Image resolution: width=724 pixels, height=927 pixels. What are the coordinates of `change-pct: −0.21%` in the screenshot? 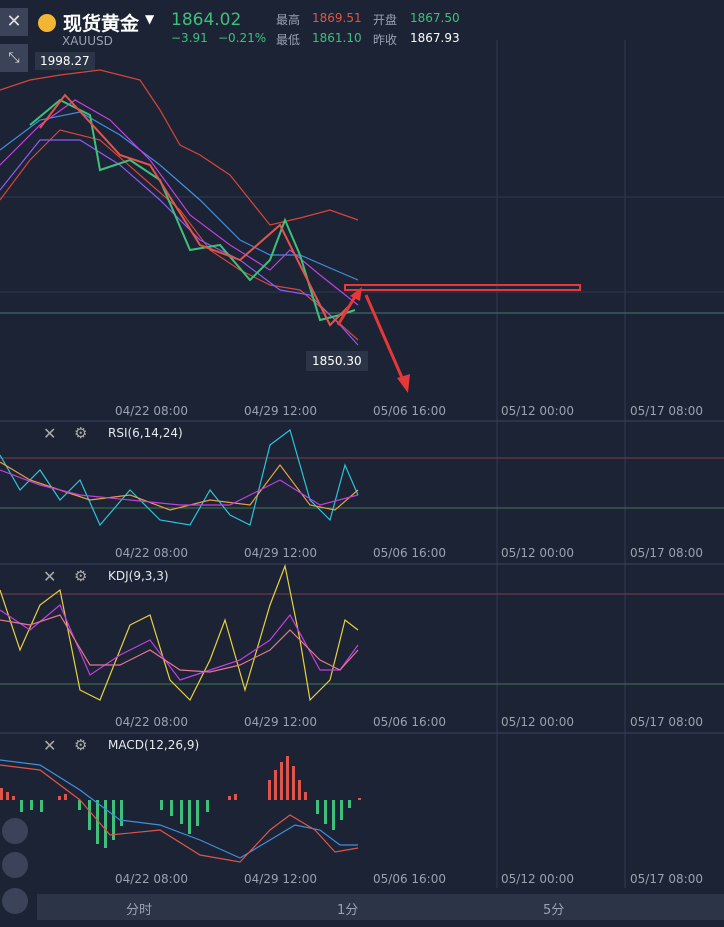 It's located at (242, 38).